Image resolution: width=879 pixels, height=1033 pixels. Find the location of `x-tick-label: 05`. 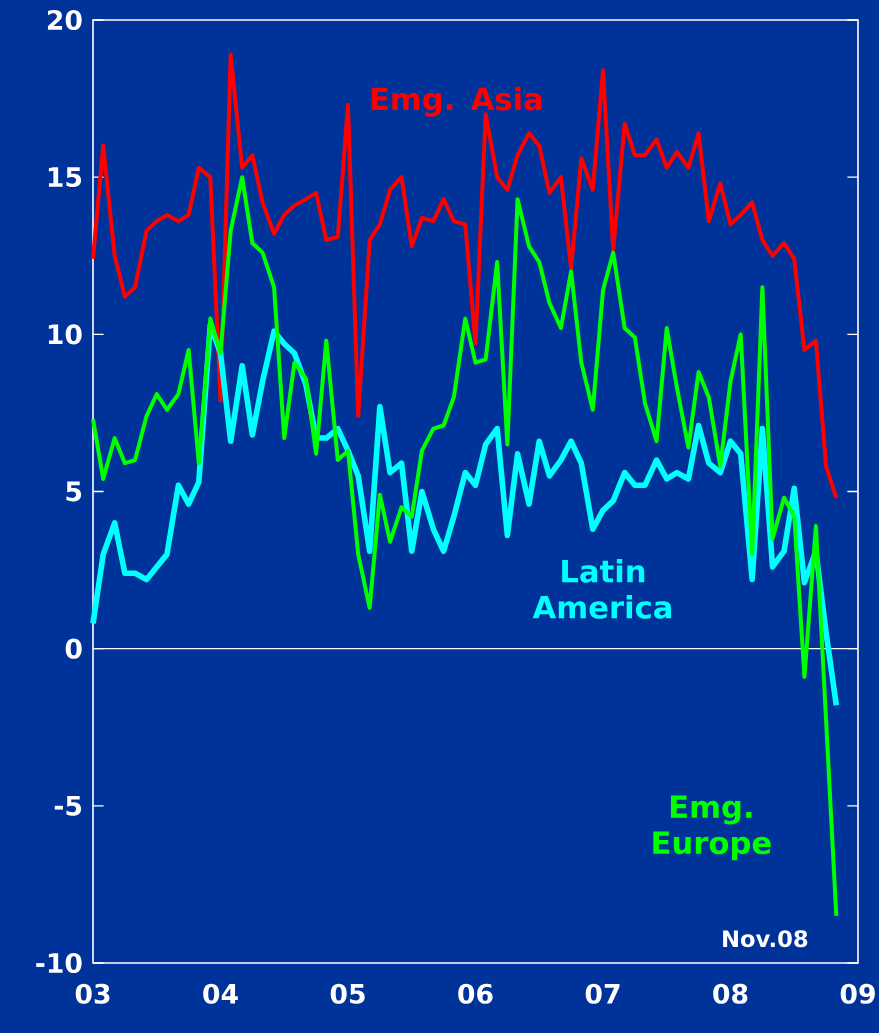

x-tick-label: 05 is located at coordinates (347, 993).